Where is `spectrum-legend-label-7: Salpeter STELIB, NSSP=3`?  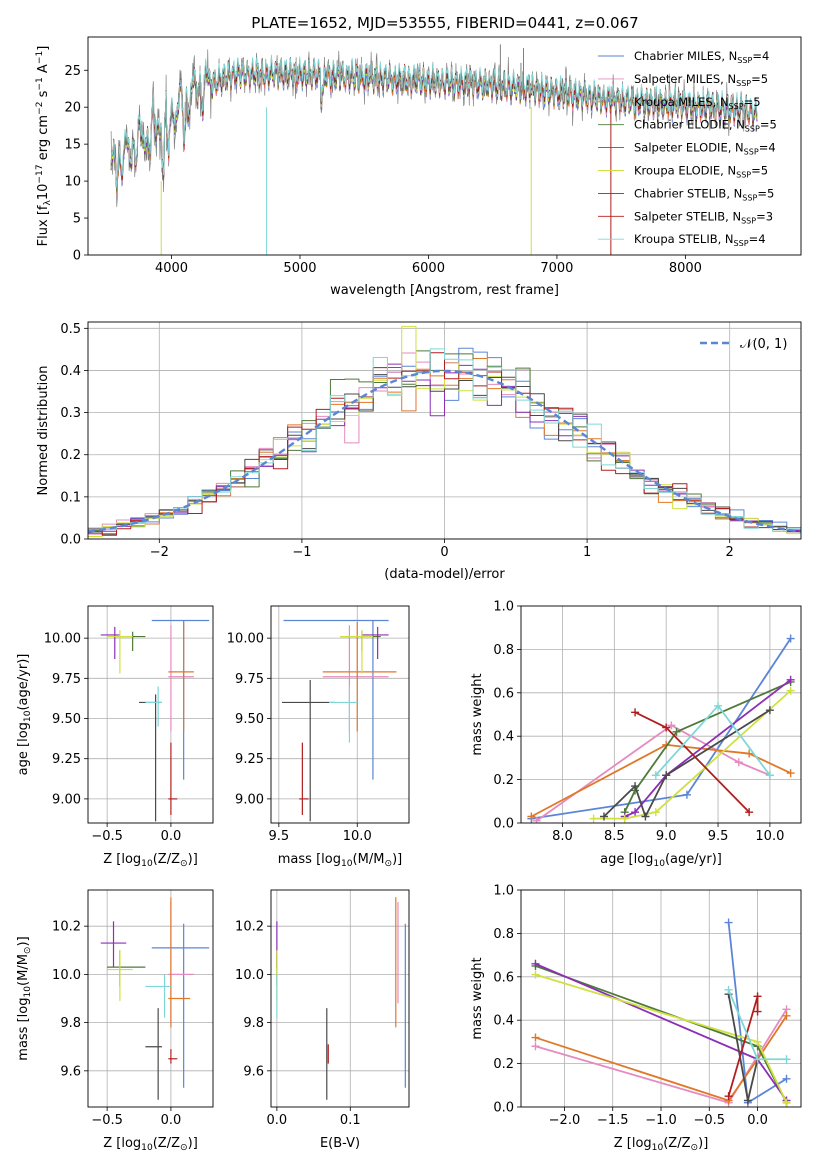
spectrum-legend-label-7: Salpeter STELIB, NSSP=3 is located at coordinates (703, 217).